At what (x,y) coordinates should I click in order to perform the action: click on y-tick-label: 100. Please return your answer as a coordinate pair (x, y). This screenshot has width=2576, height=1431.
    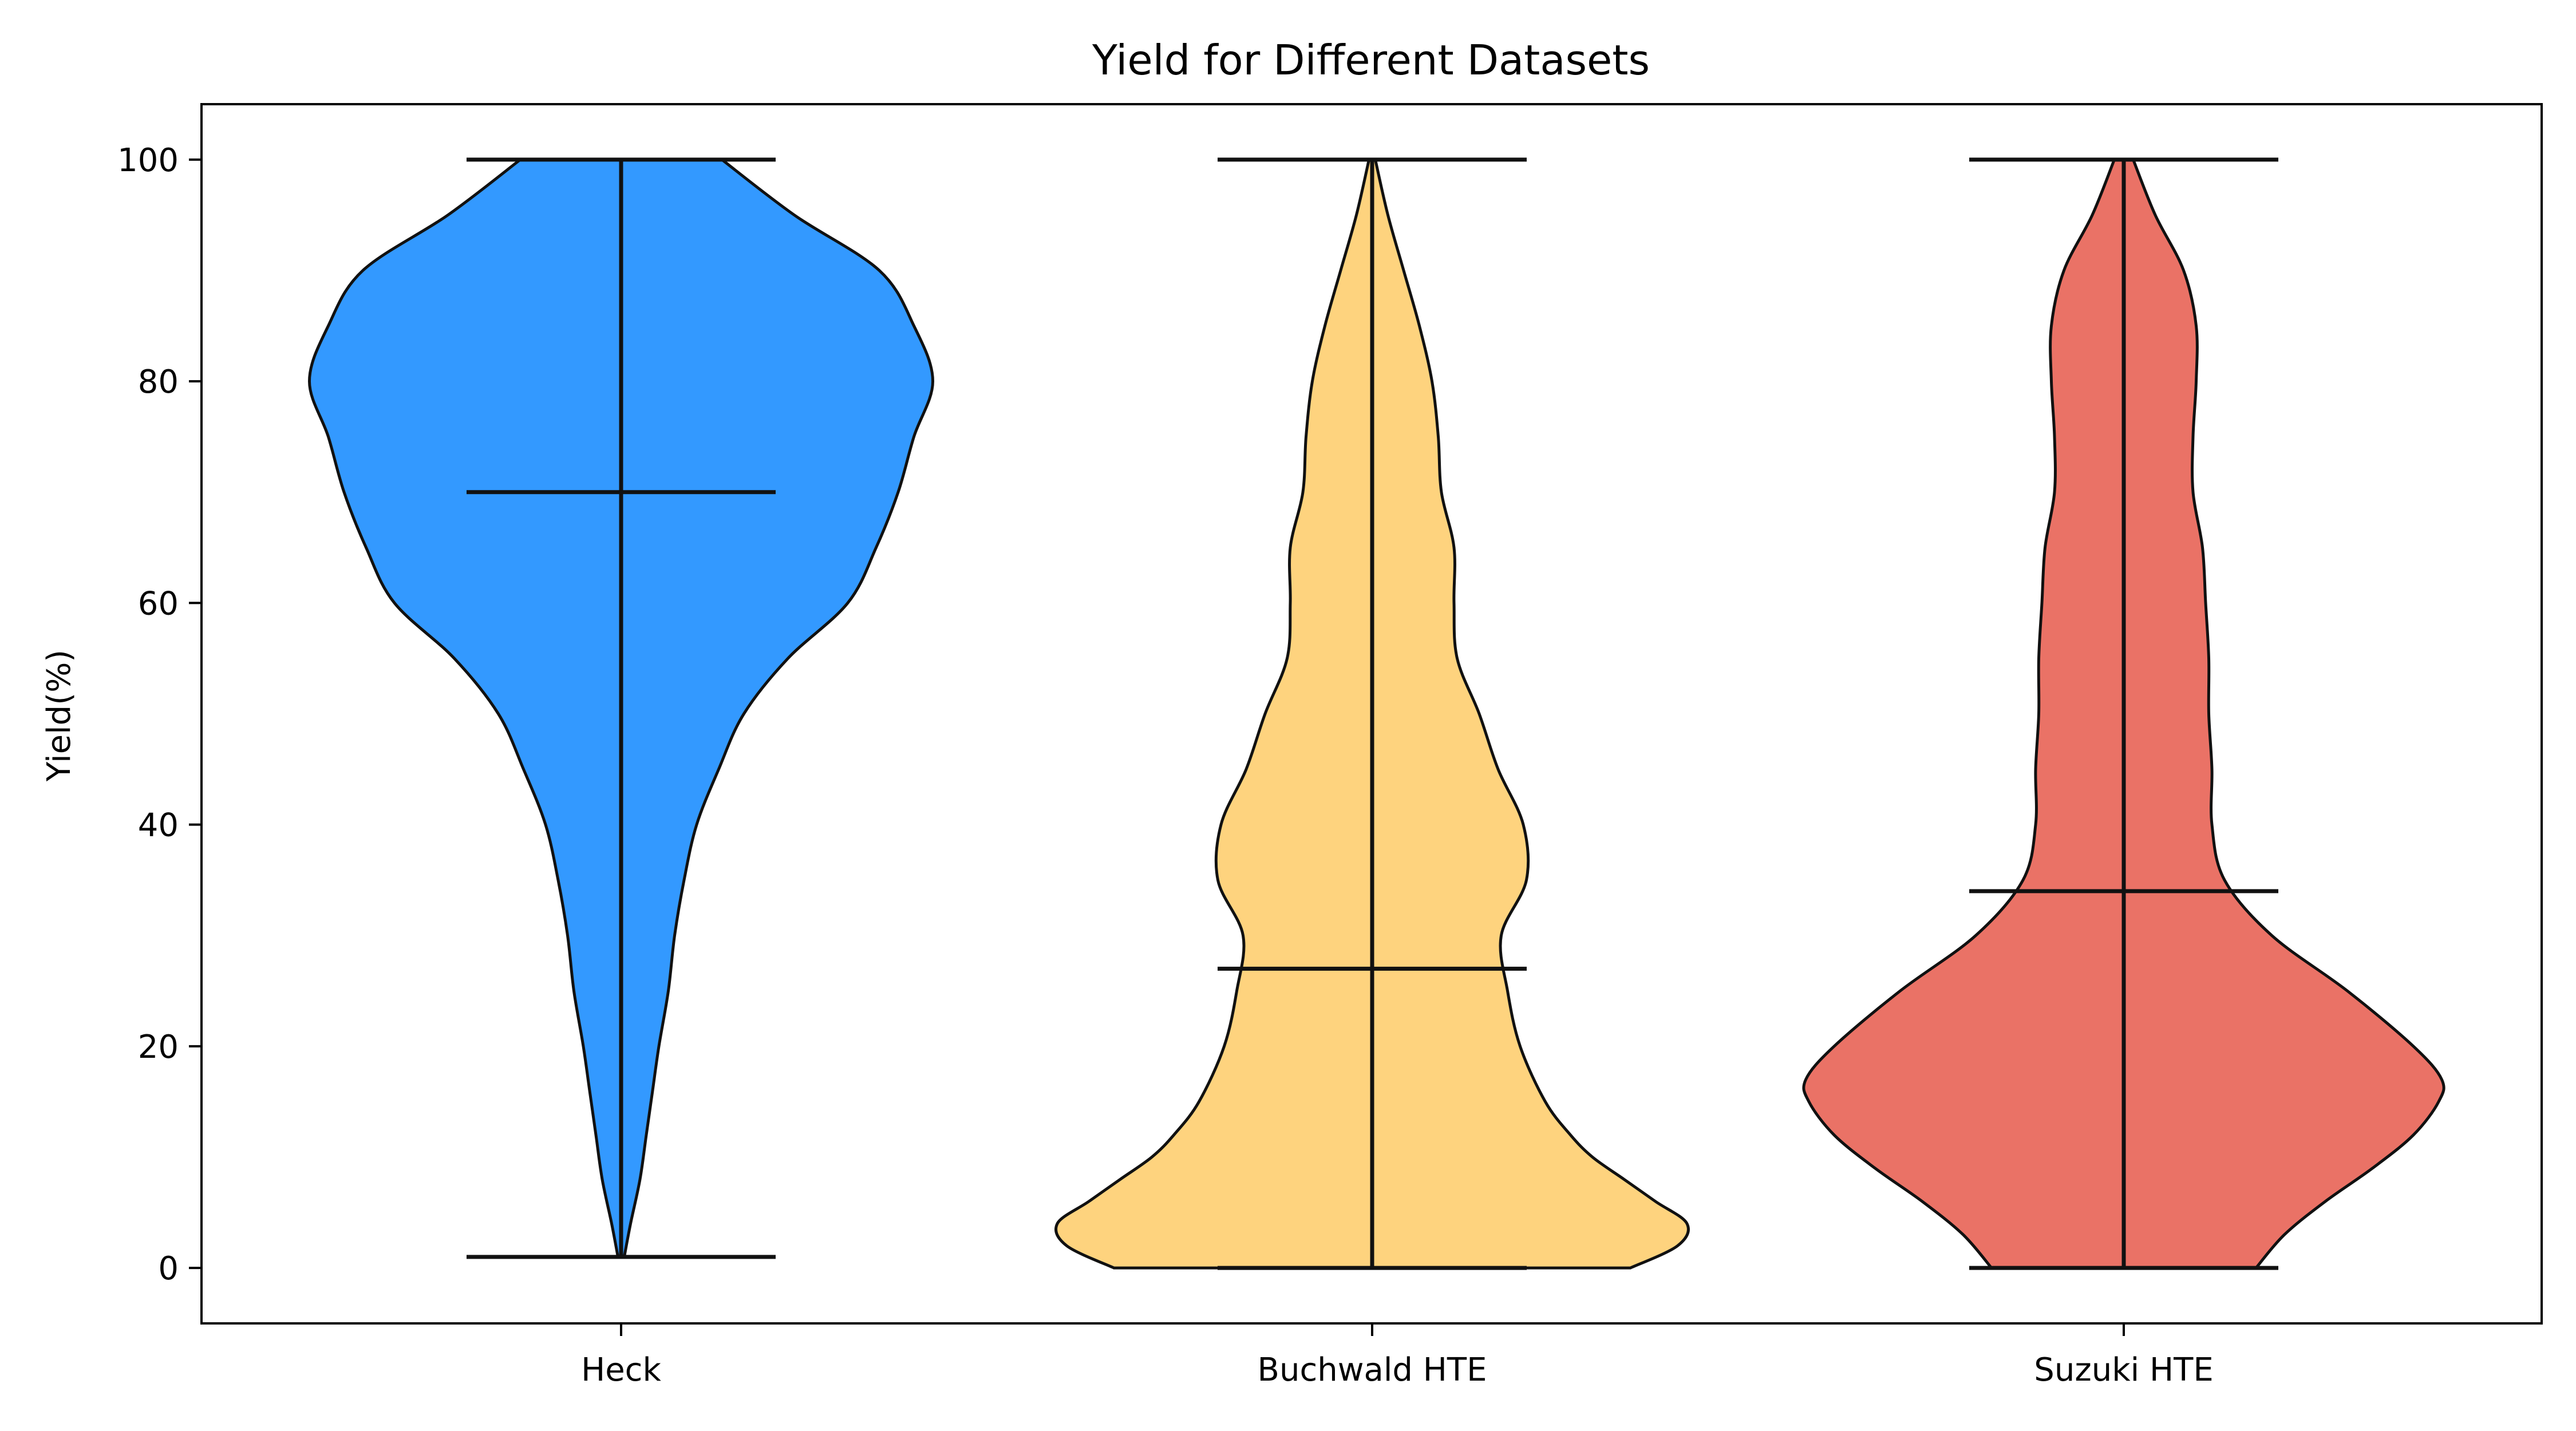
    Looking at the image, I should click on (148, 160).